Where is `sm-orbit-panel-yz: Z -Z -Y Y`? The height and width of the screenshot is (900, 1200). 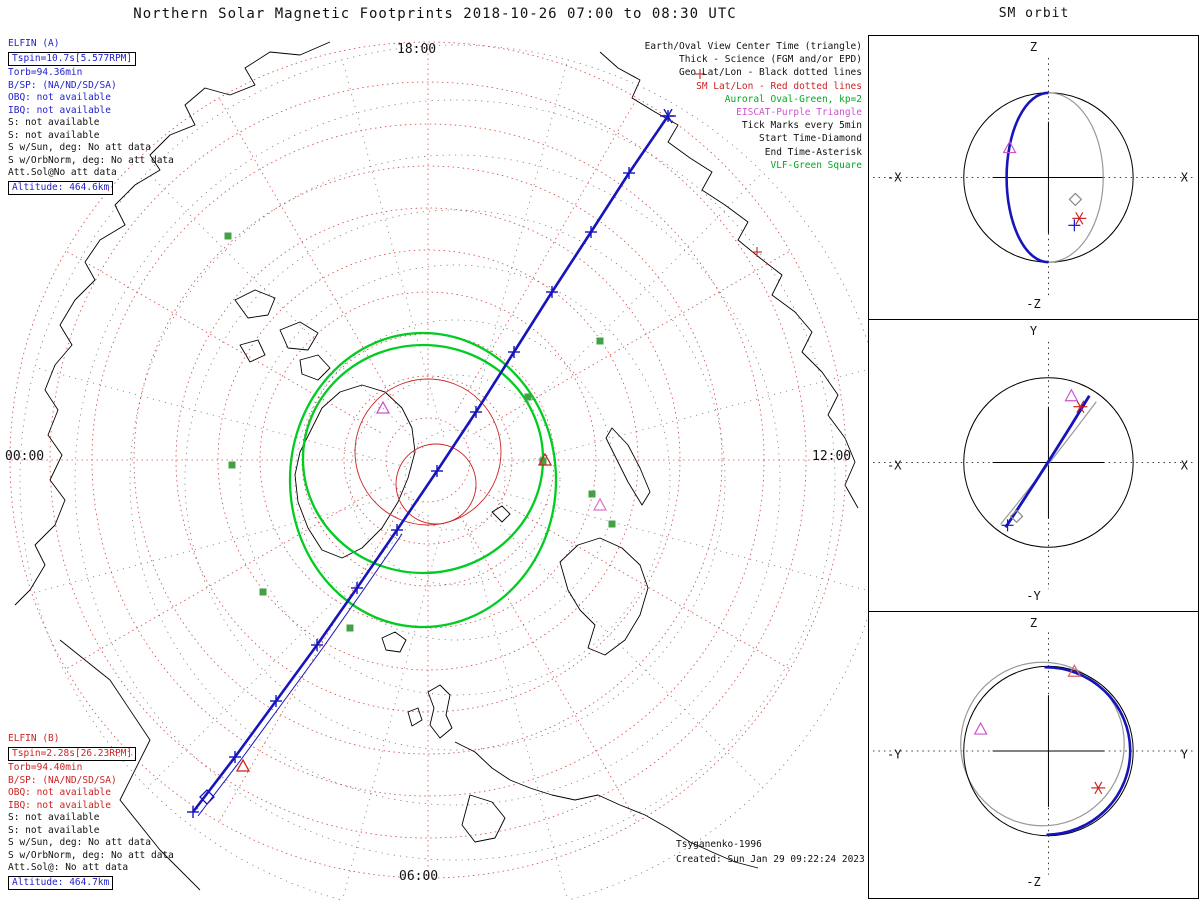
sm-orbit-panel-yz: Z -Z -Y Y is located at coordinates (1033, 754).